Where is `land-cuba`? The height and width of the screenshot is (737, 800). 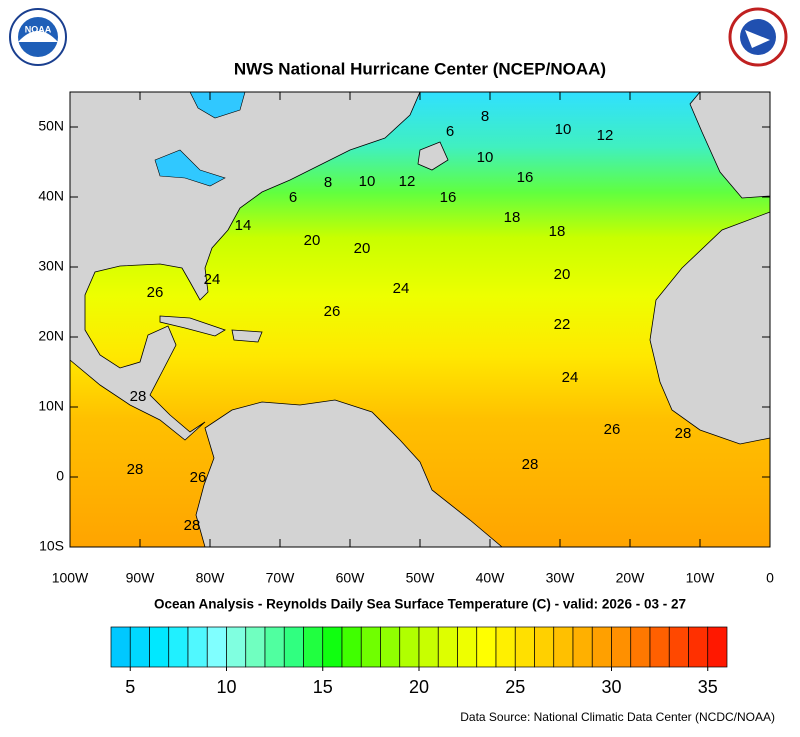
land-cuba is located at coordinates (192, 326).